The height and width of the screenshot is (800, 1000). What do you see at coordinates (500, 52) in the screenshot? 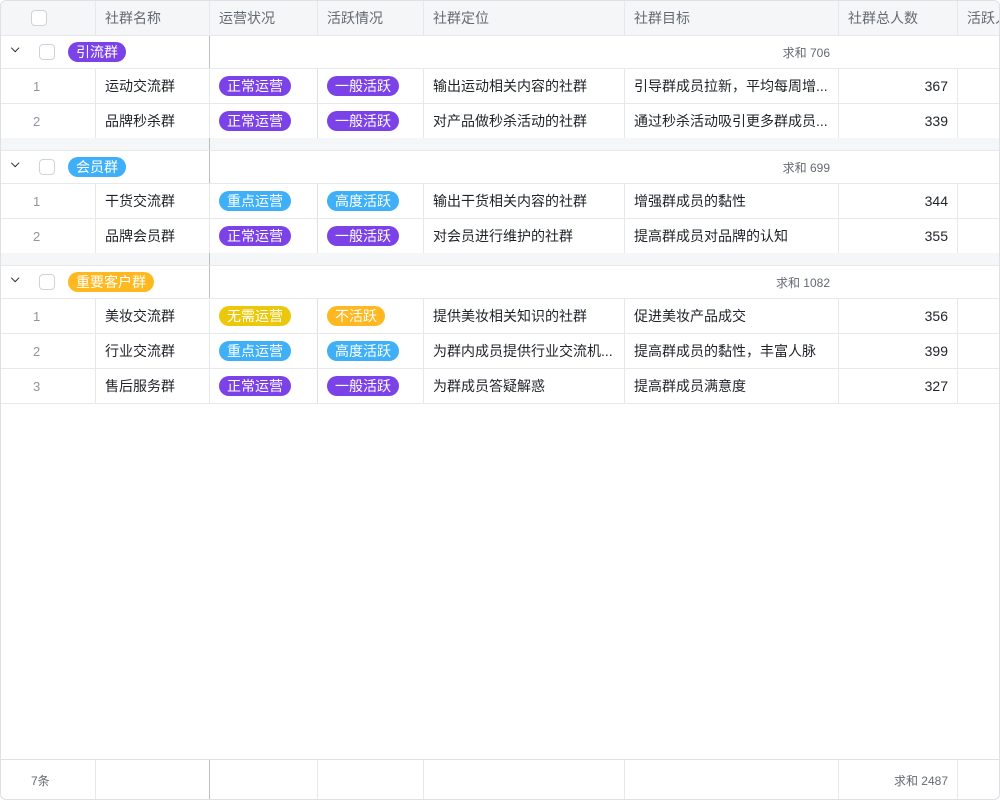
I see `group-header-row: ⌵ 引流群 求和 706` at bounding box center [500, 52].